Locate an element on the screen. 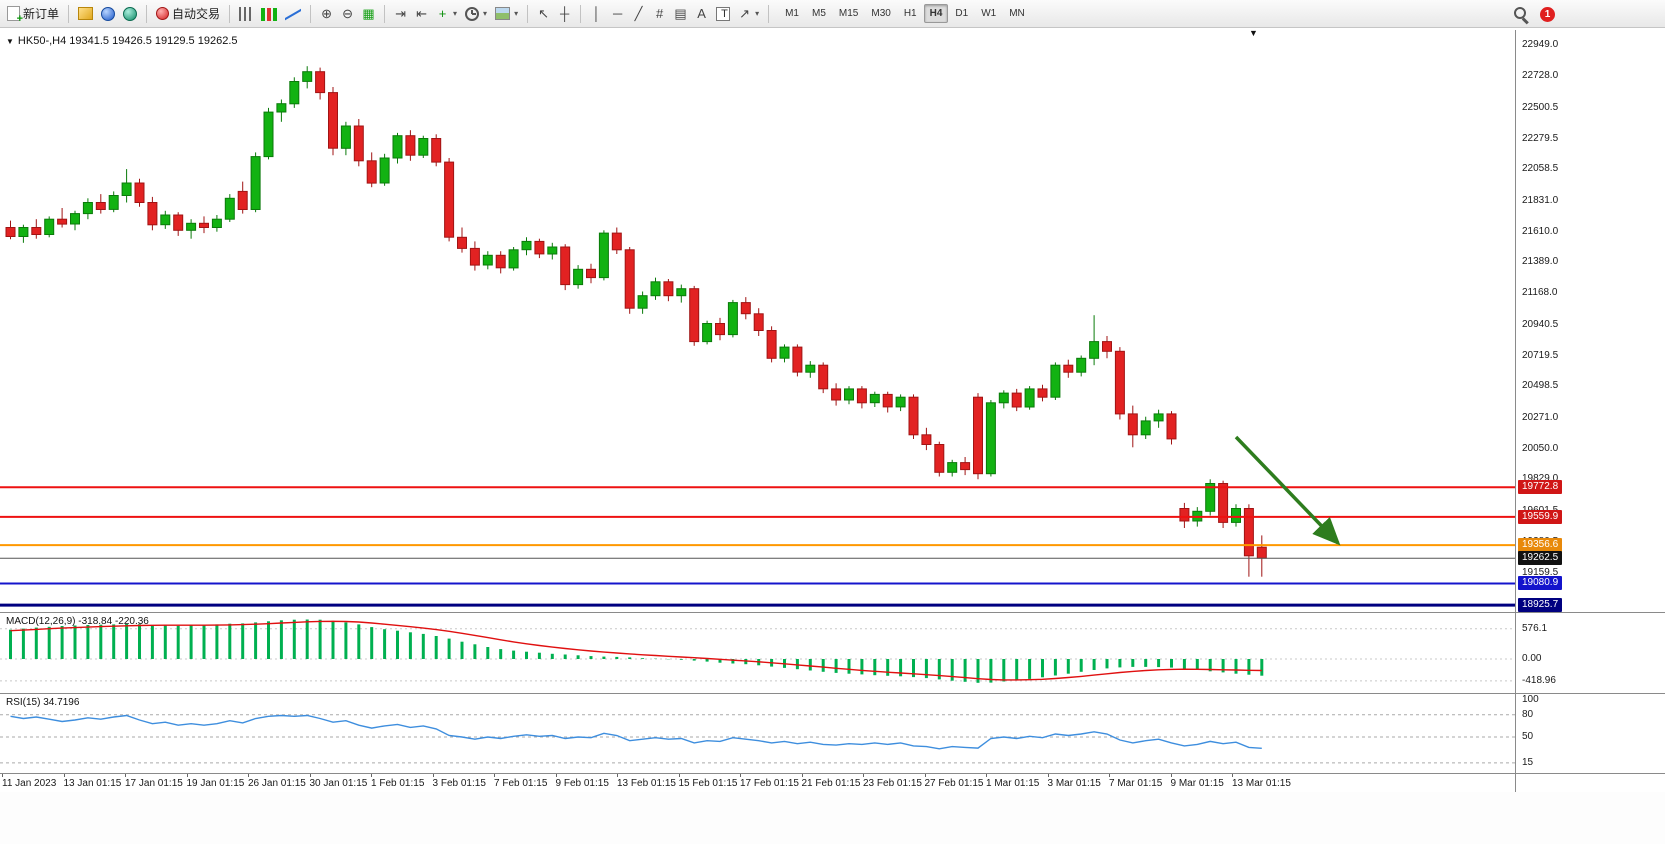  timeframe-m1-button: M1 is located at coordinates (792, 13).